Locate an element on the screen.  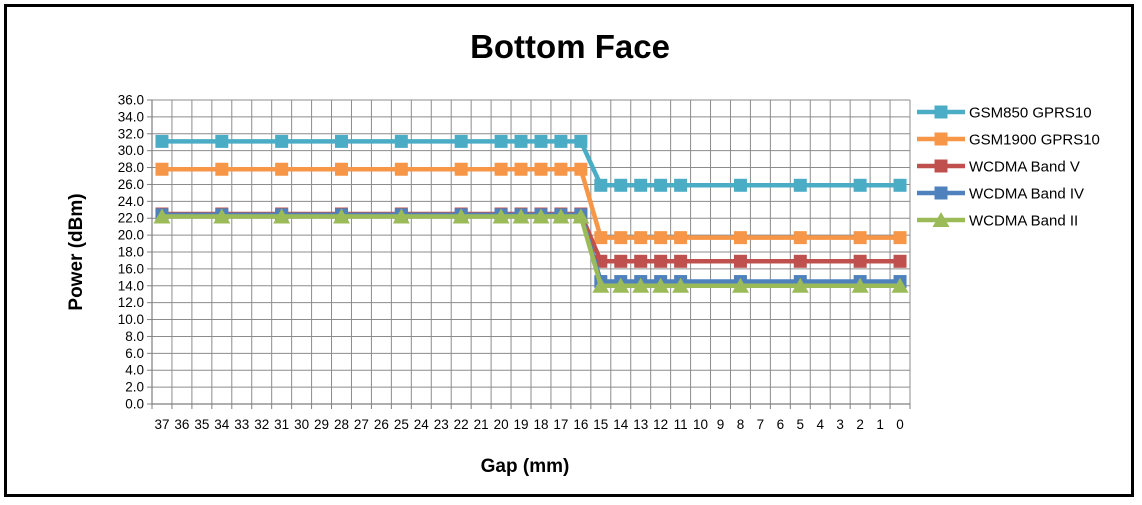
chart-title: Bottom Face is located at coordinates (570, 46).